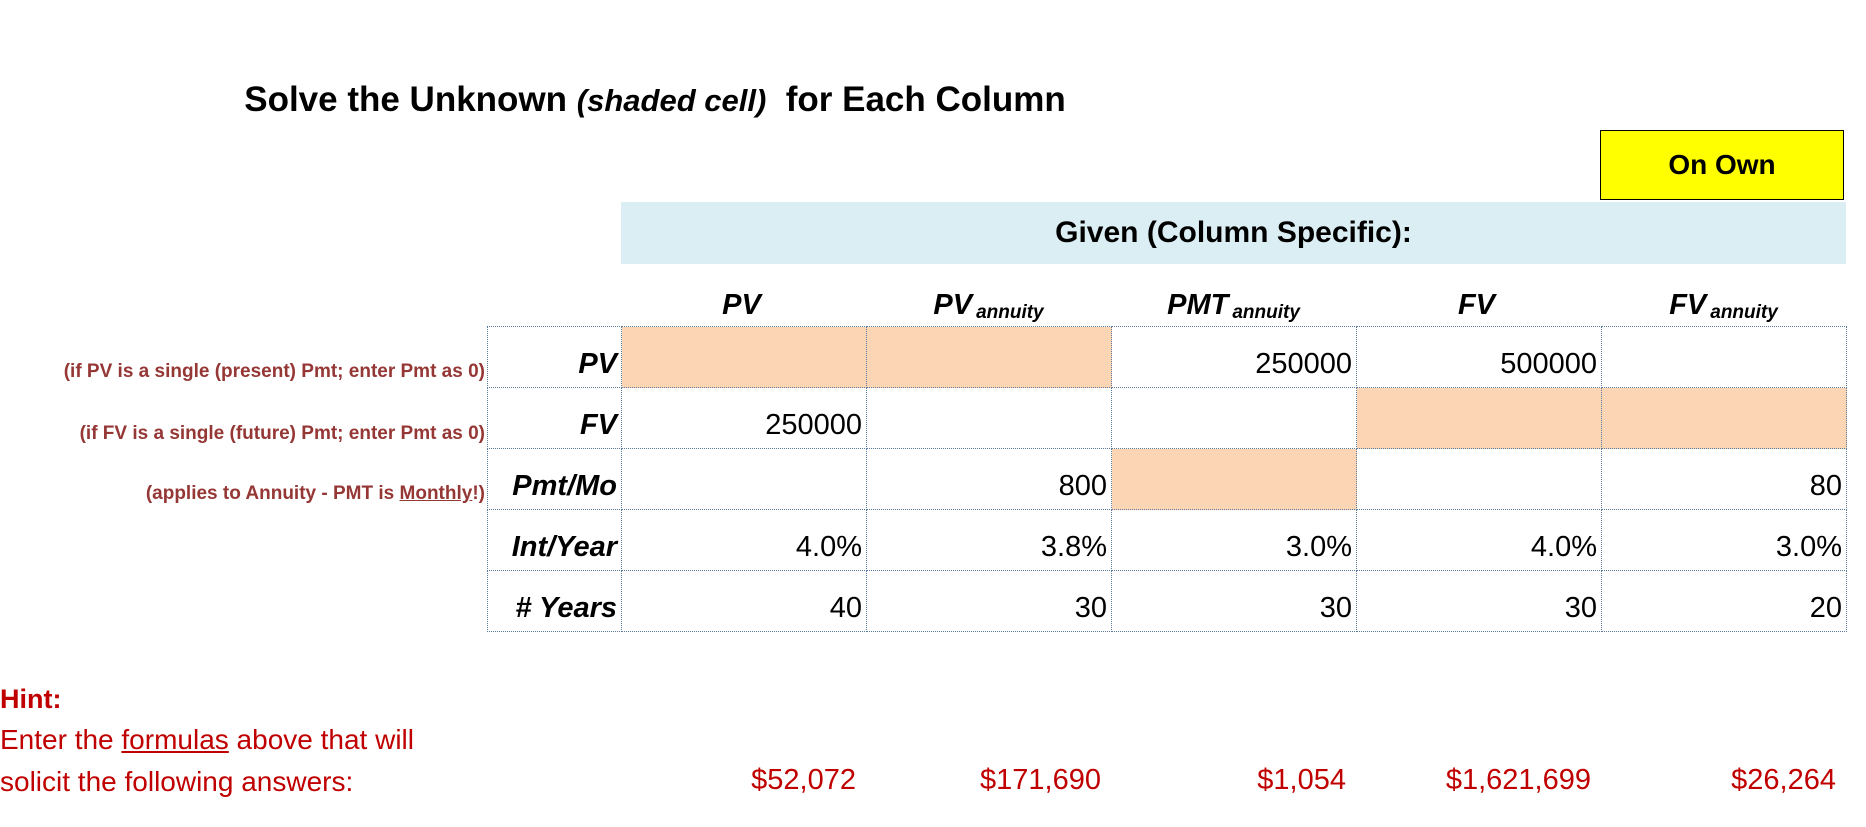 This screenshot has height=827, width=1866. I want to click on cell-pv-fv-annuity, so click(1724, 357).